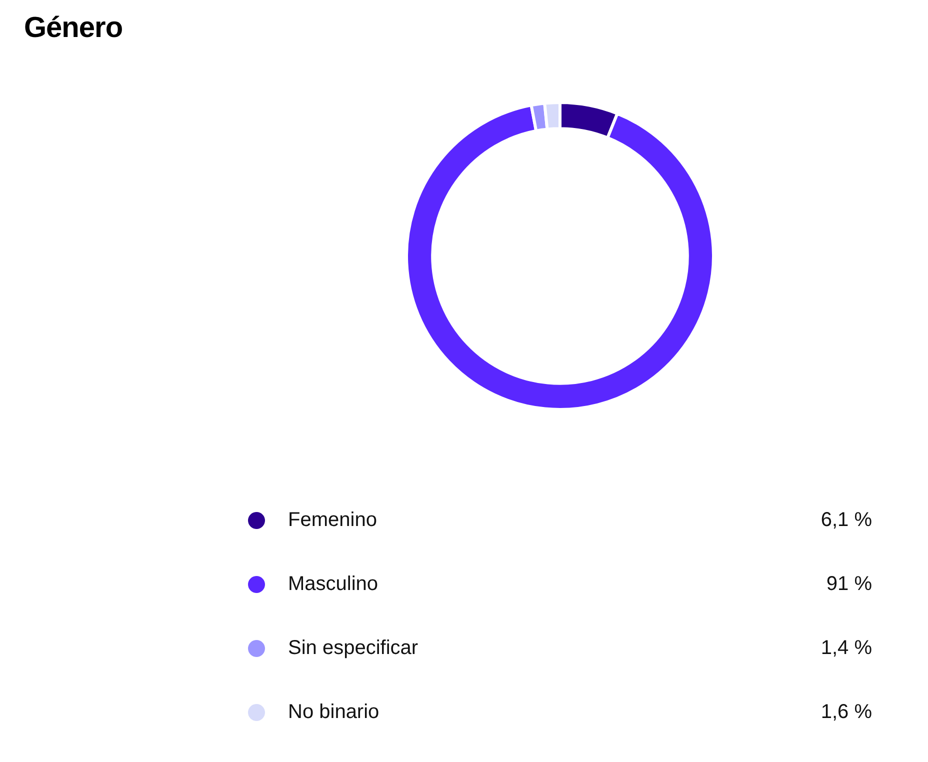 The height and width of the screenshot is (762, 928). What do you see at coordinates (334, 584) in the screenshot?
I see `legend-label: Masculino` at bounding box center [334, 584].